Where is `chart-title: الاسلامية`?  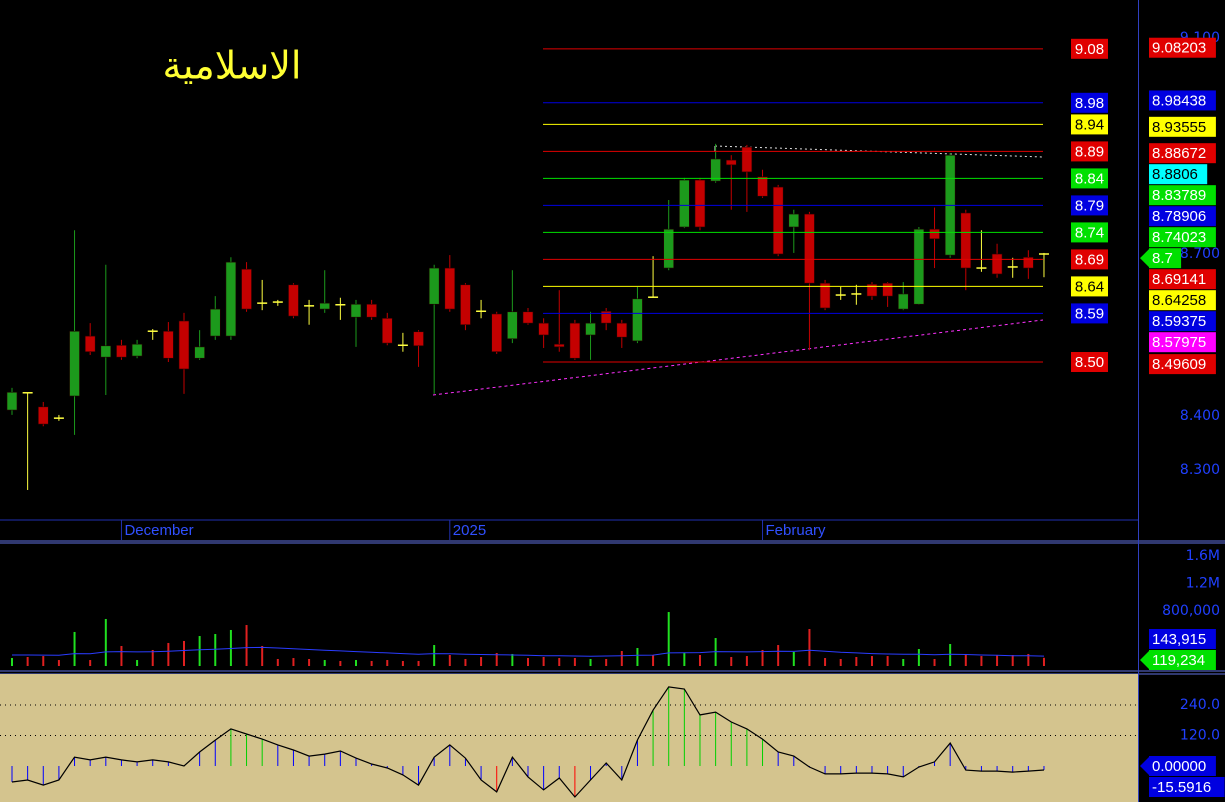 chart-title: الاسلامية is located at coordinates (232, 66).